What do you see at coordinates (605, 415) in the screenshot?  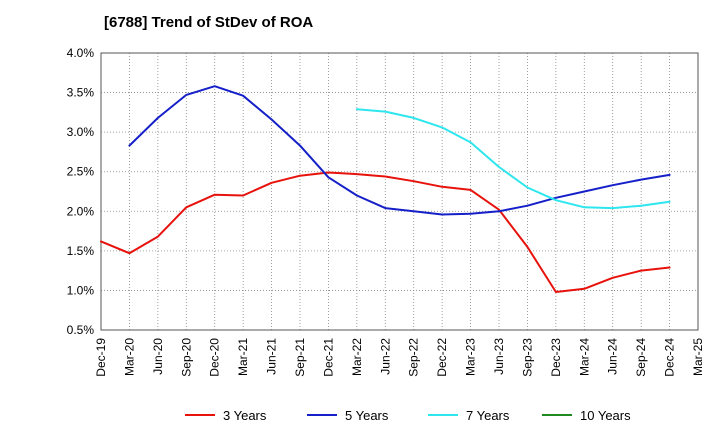 I see `legend-label: 10 Years` at bounding box center [605, 415].